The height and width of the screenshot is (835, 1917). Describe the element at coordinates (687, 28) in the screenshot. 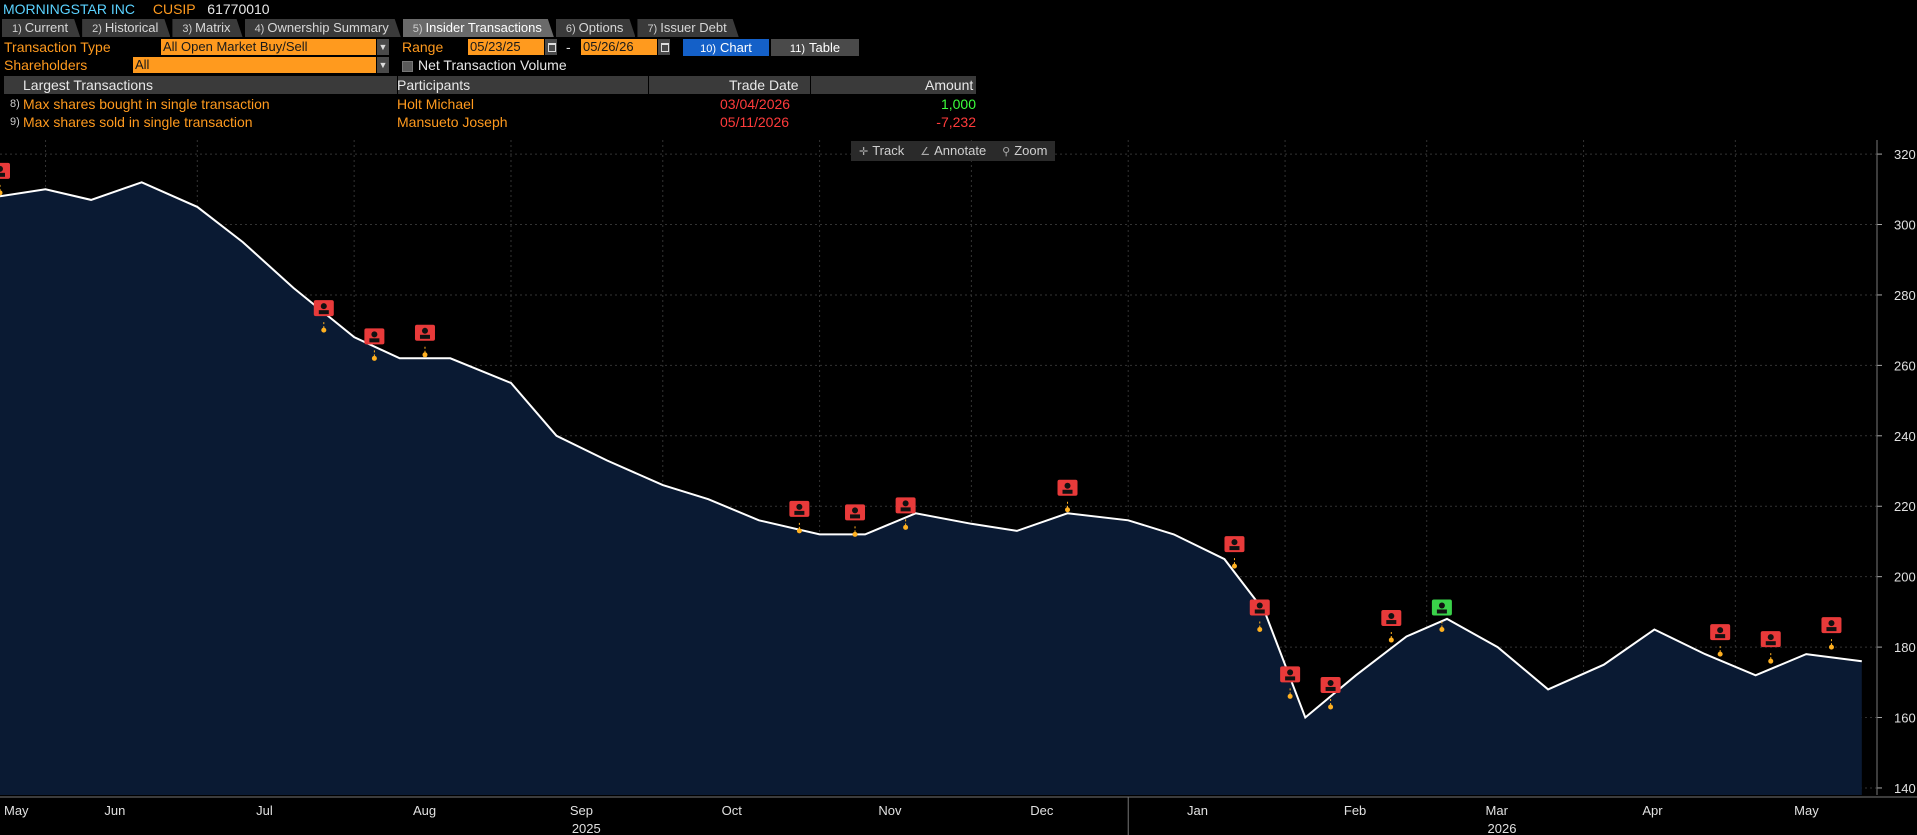

I see `tab-issuer-debt: 7) Issuer Debt` at that location.